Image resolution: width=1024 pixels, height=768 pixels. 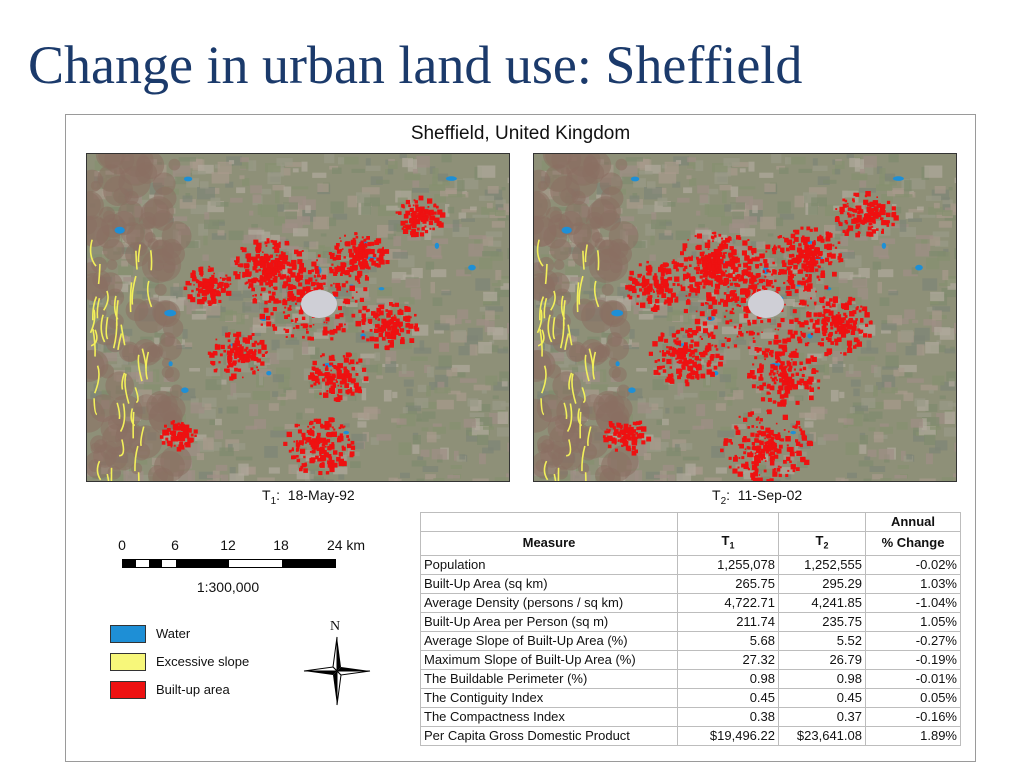 I want to click on table-row: Built-Up Area (sq km) 265.75 295.29 1.03%, so click(x=690, y=583).